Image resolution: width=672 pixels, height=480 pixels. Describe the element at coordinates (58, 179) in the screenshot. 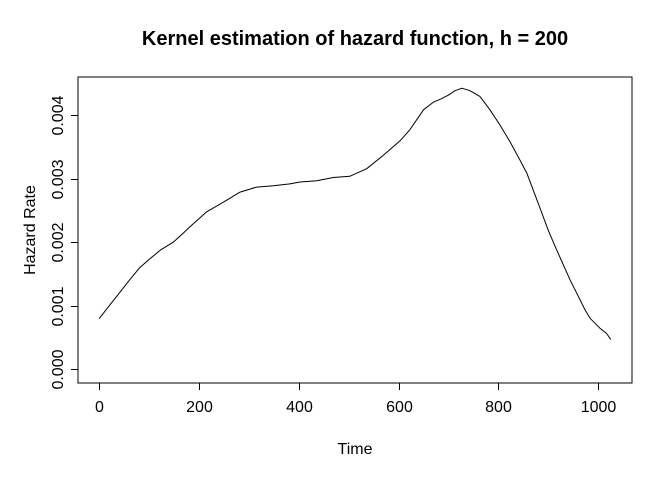

I see `y-tick-label: 0.003` at that location.